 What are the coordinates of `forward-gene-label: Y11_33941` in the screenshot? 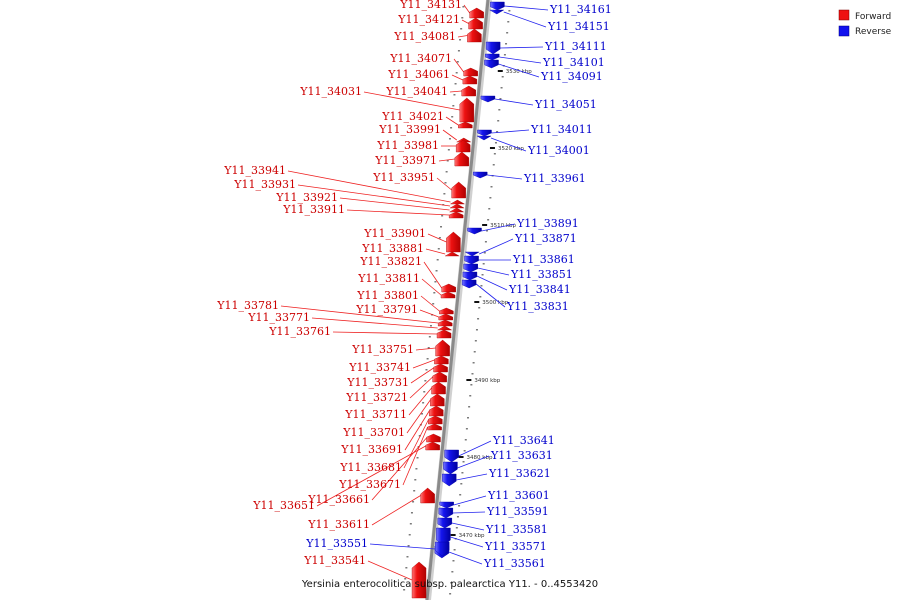 It's located at (254, 170).